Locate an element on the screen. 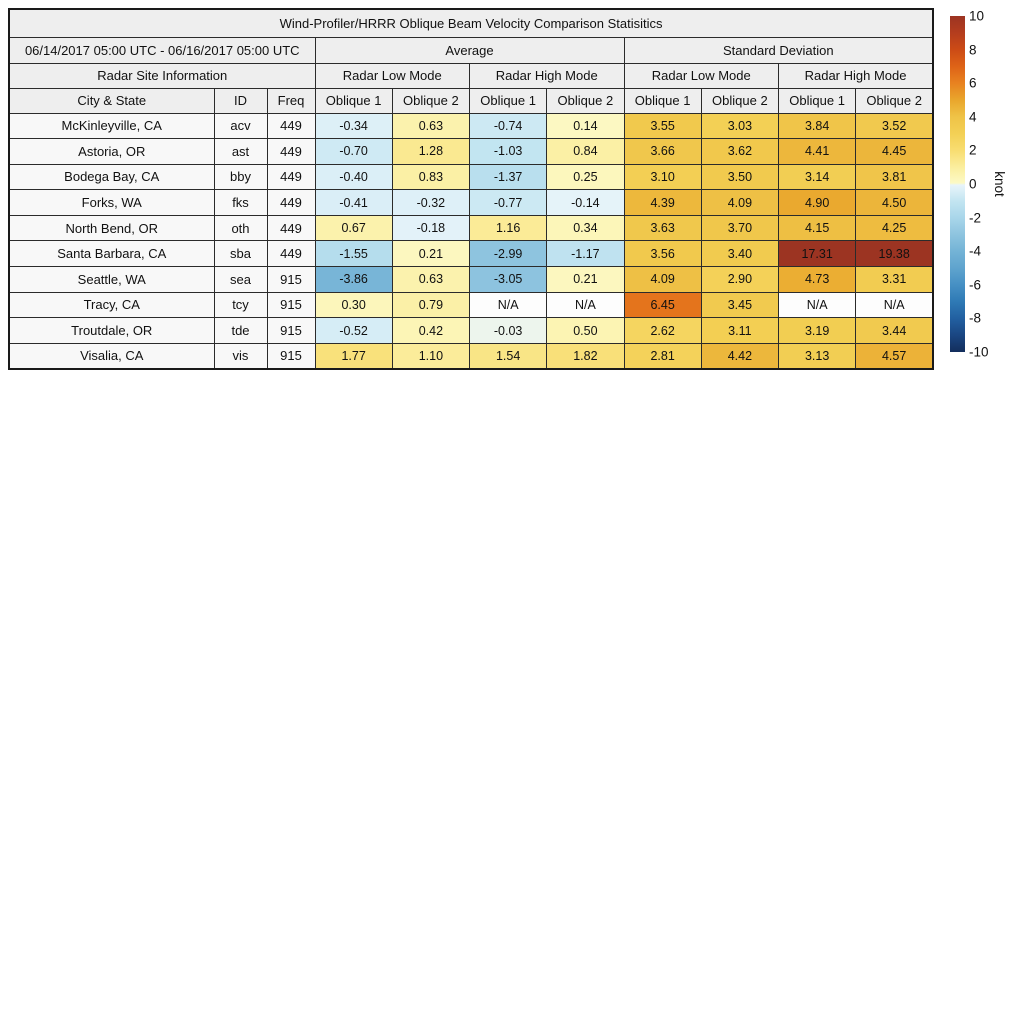 The image size is (1024, 1024). site-info-header: Radar Site Information is located at coordinates (162, 75).